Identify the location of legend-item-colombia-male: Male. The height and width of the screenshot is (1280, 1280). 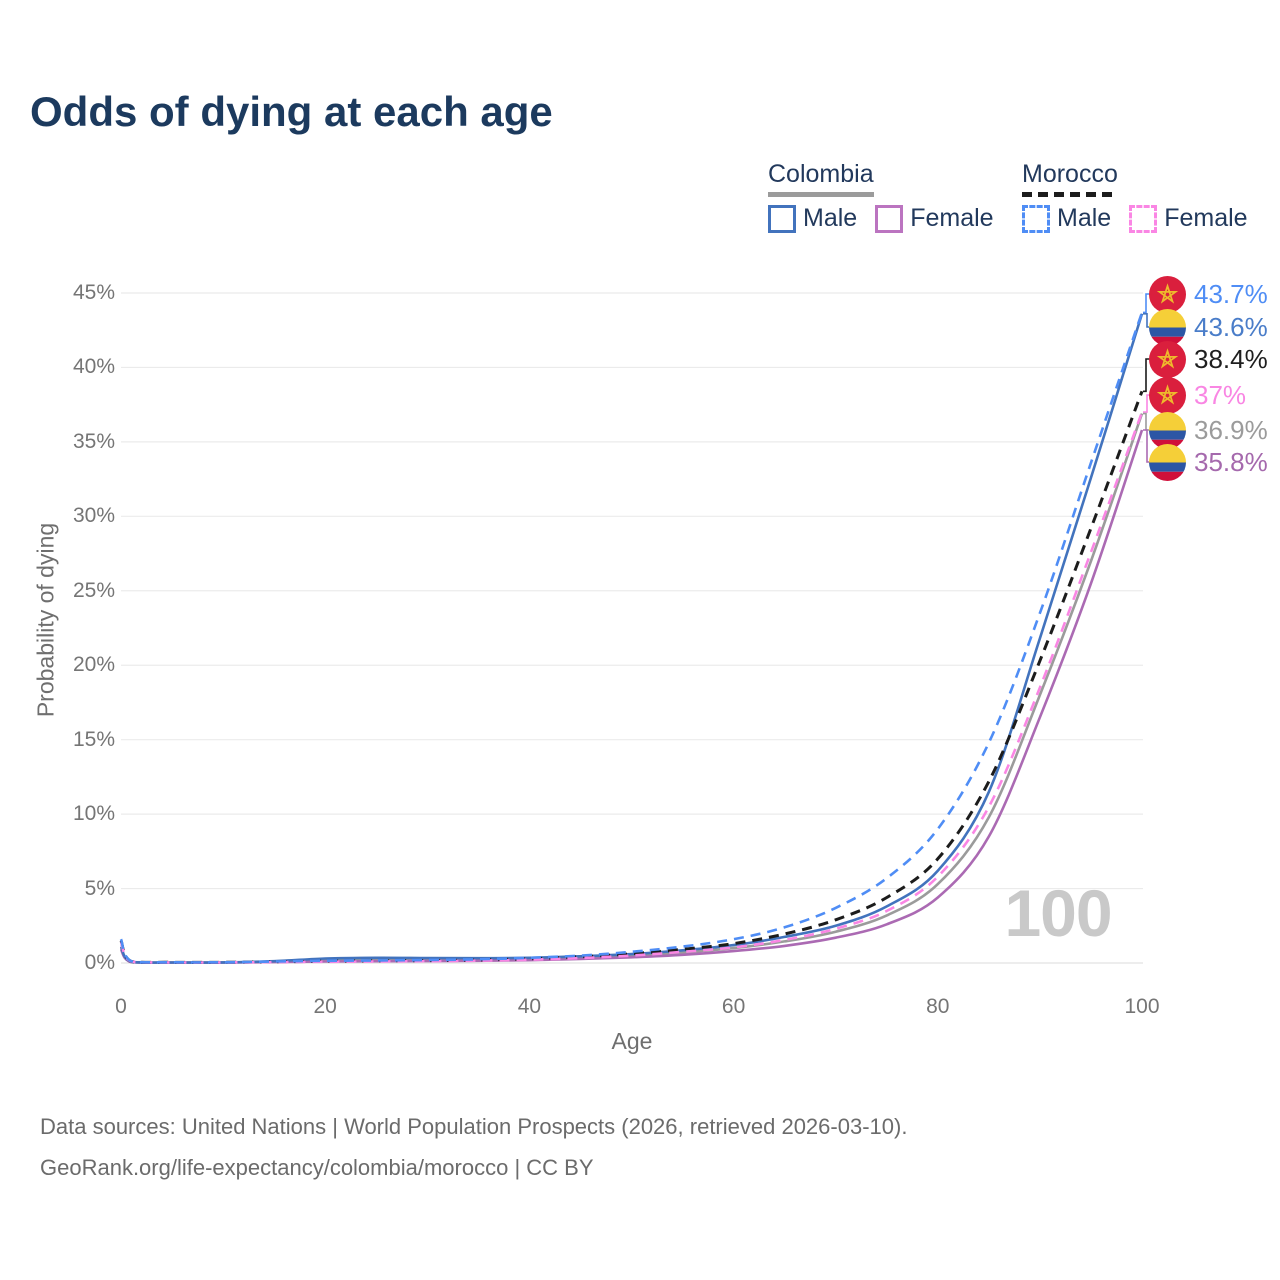
(812, 218).